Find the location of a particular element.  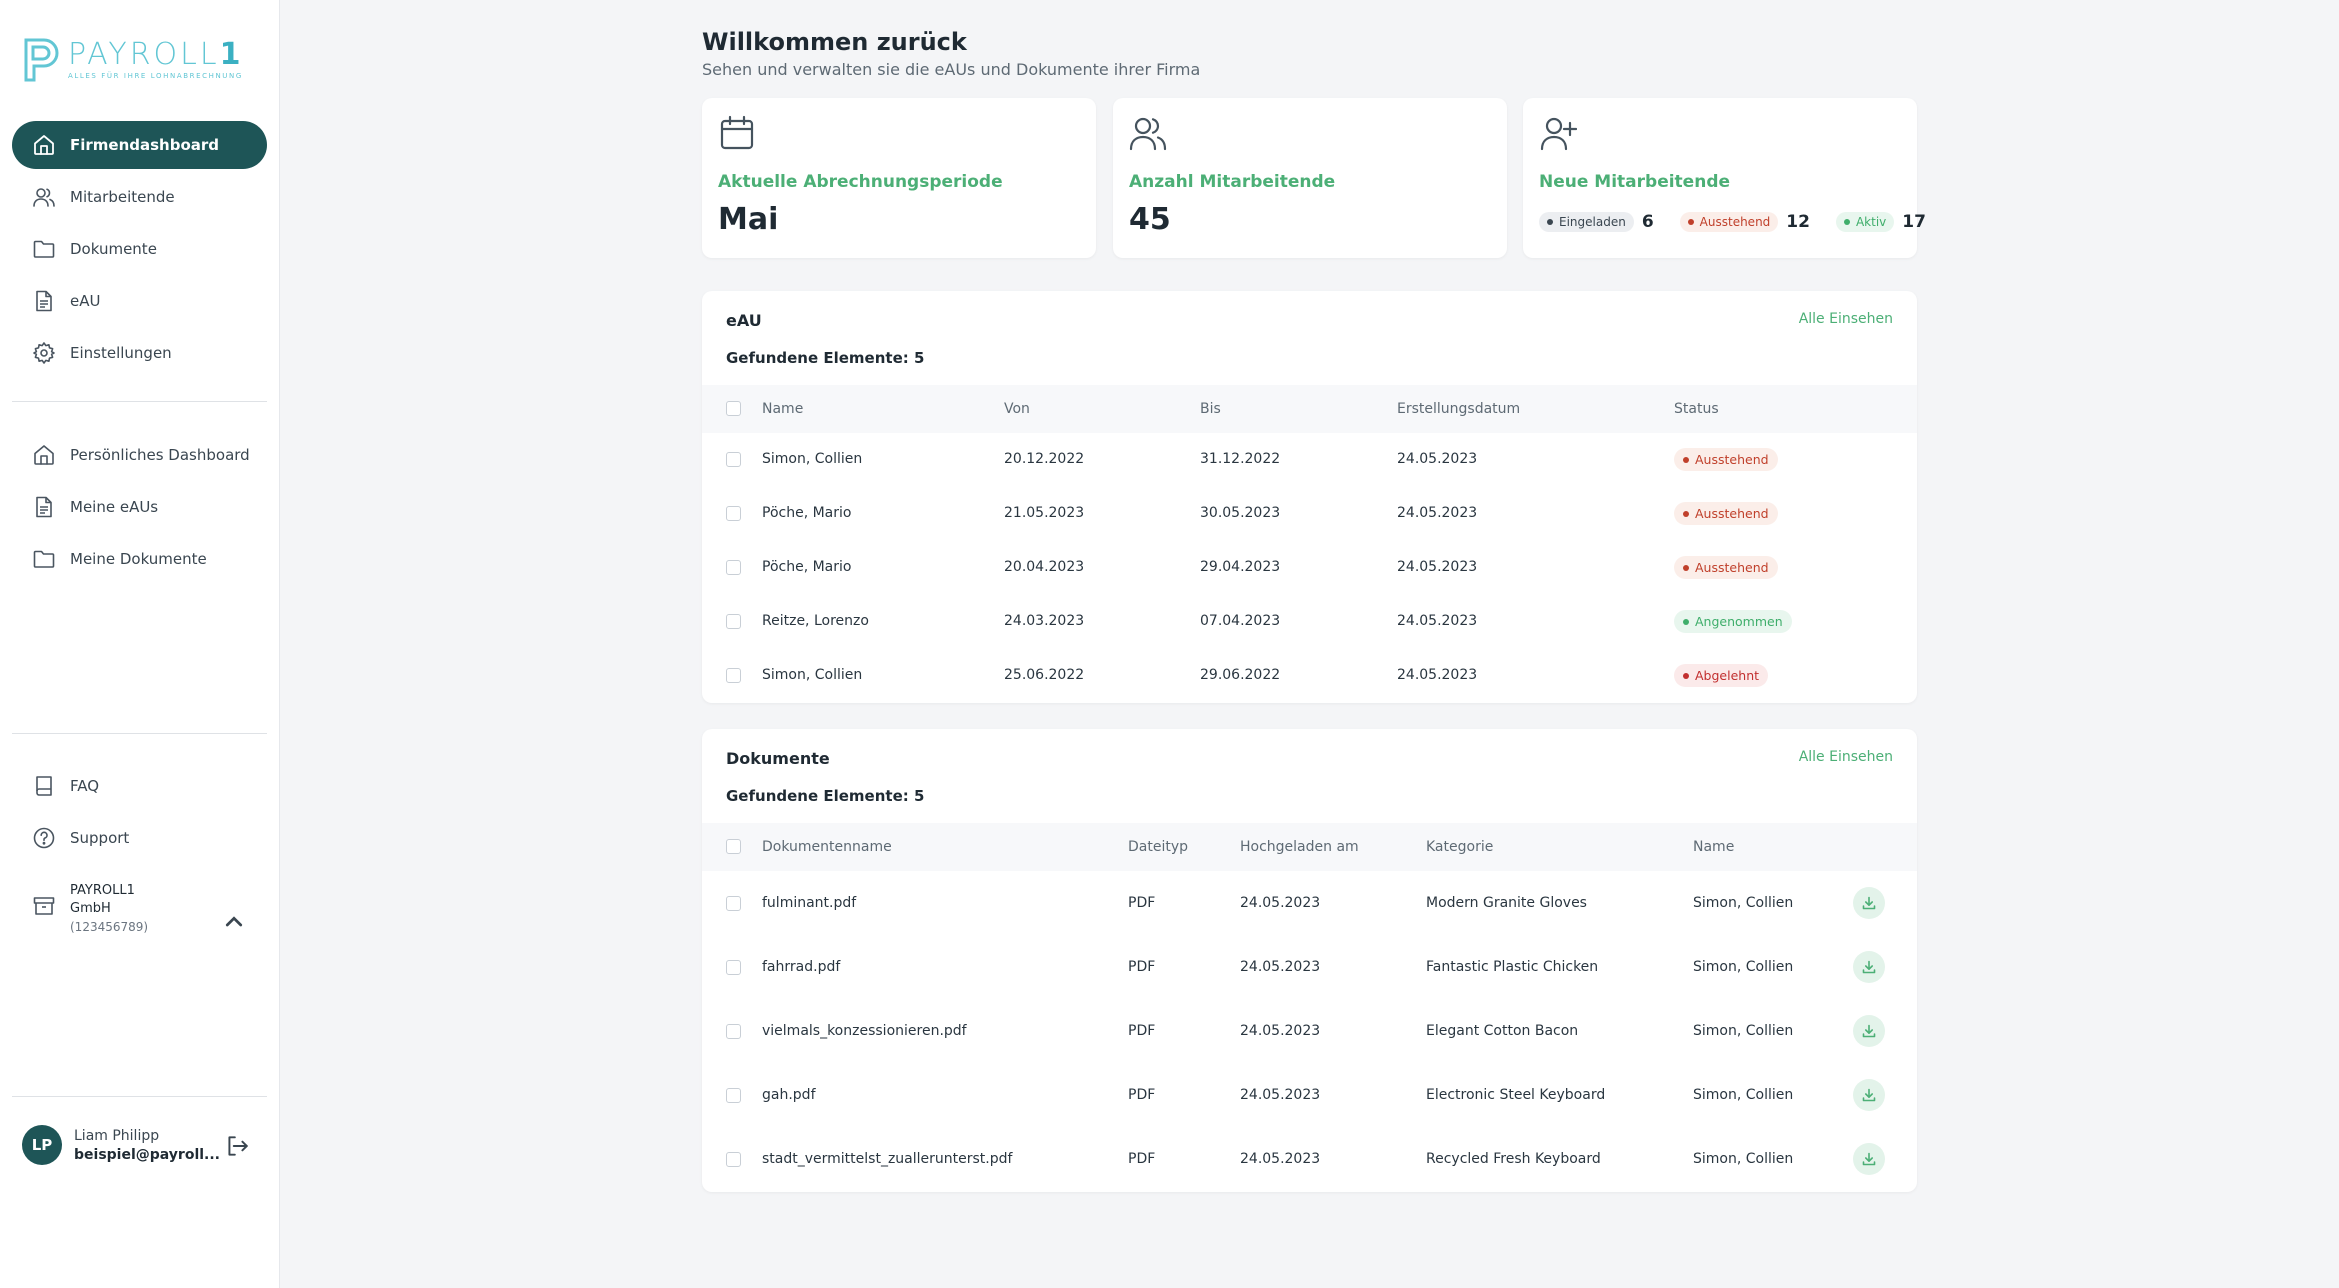

column-header: Dateityp is located at coordinates (1158, 847).